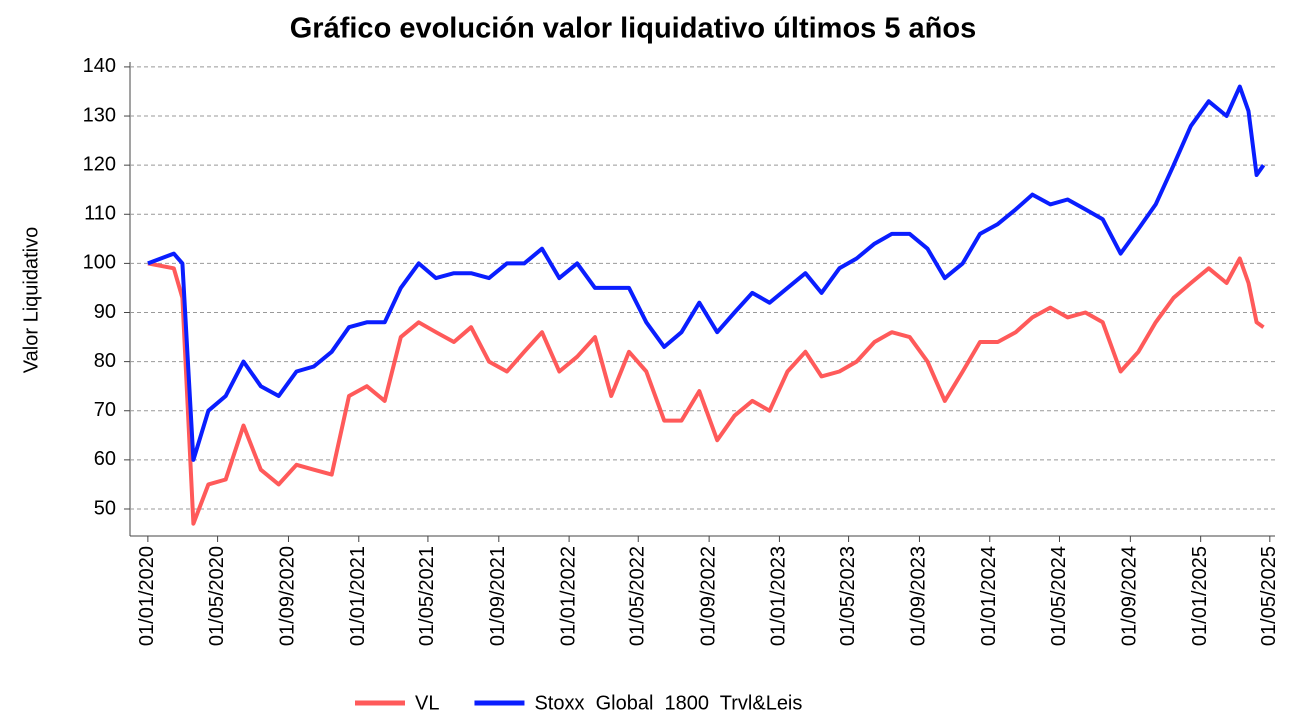 Image resolution: width=1292 pixels, height=716 pixels. Describe the element at coordinates (105, 459) in the screenshot. I see `y-tick-label: 60` at that location.